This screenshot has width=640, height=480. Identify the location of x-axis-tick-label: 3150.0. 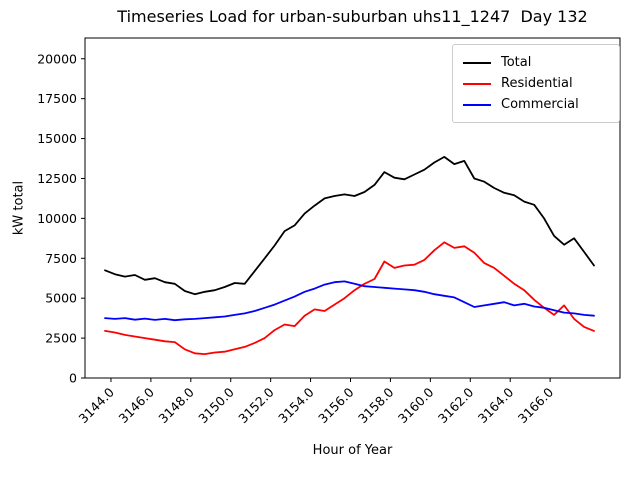
(216, 405).